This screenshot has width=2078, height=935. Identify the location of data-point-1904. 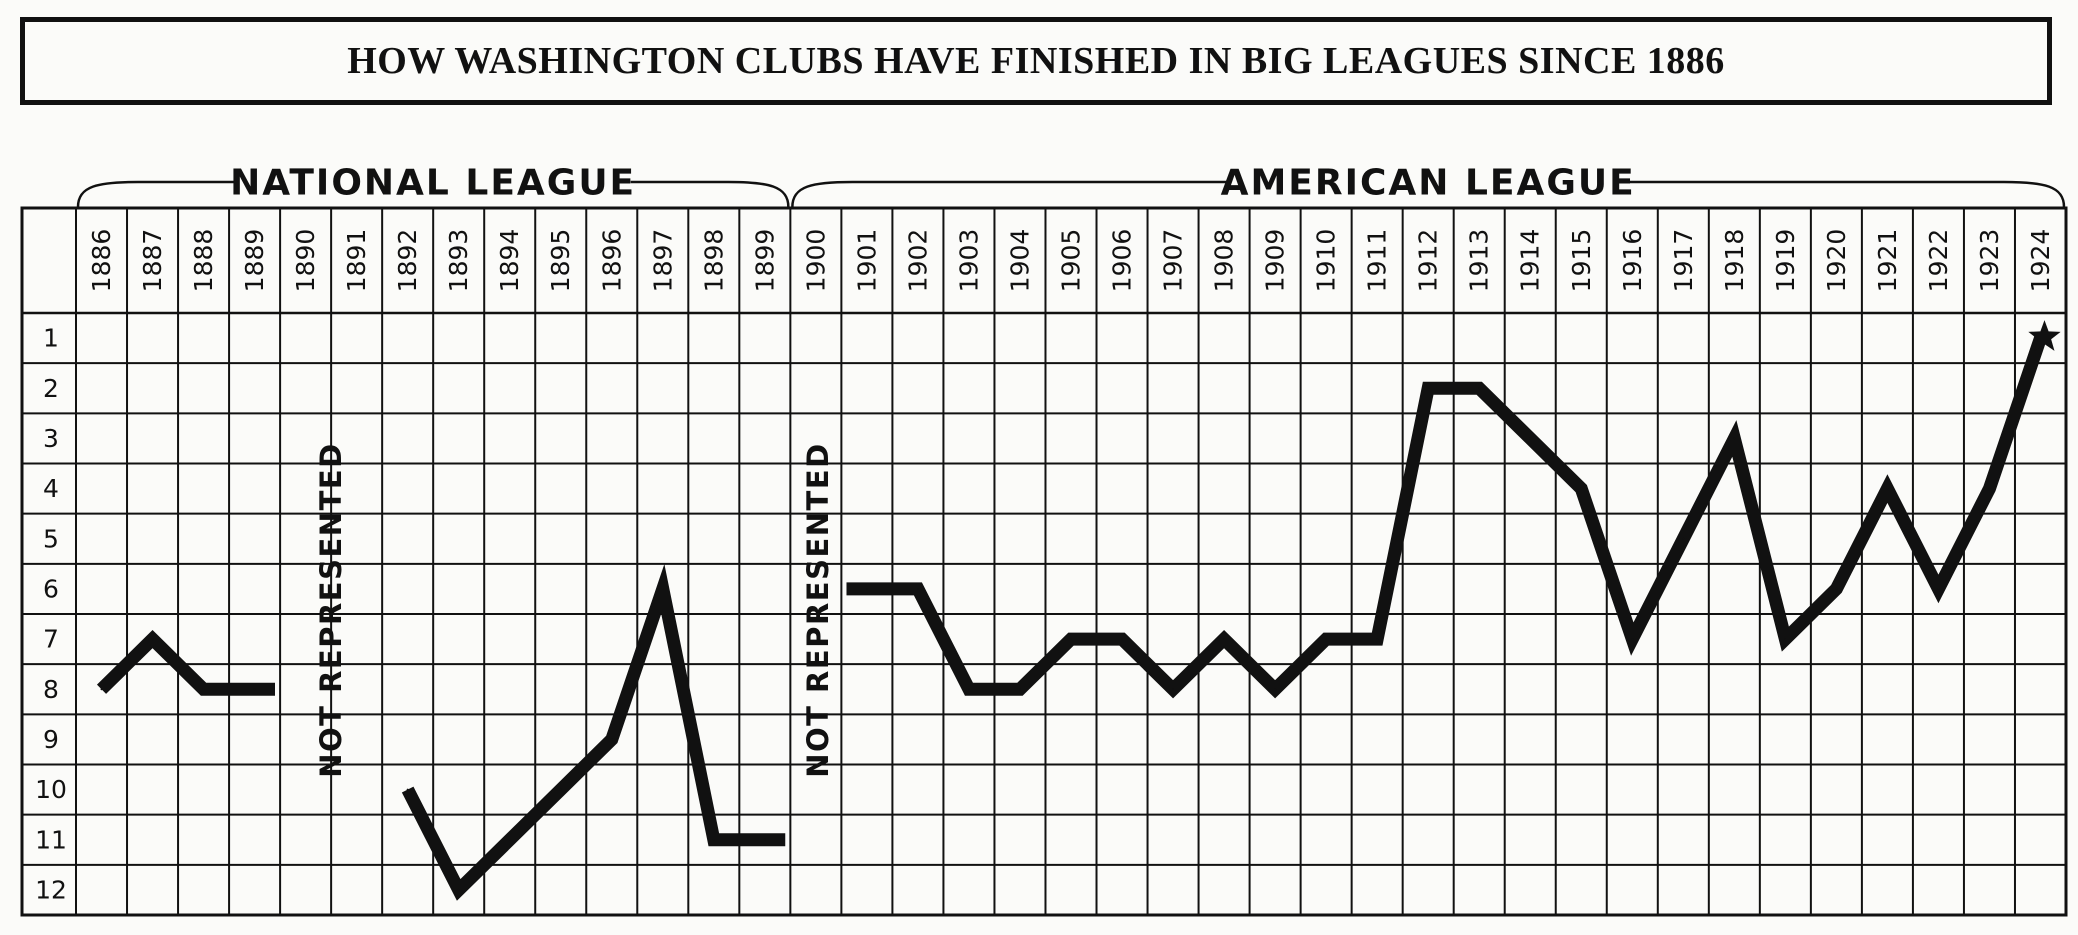
(1019, 689).